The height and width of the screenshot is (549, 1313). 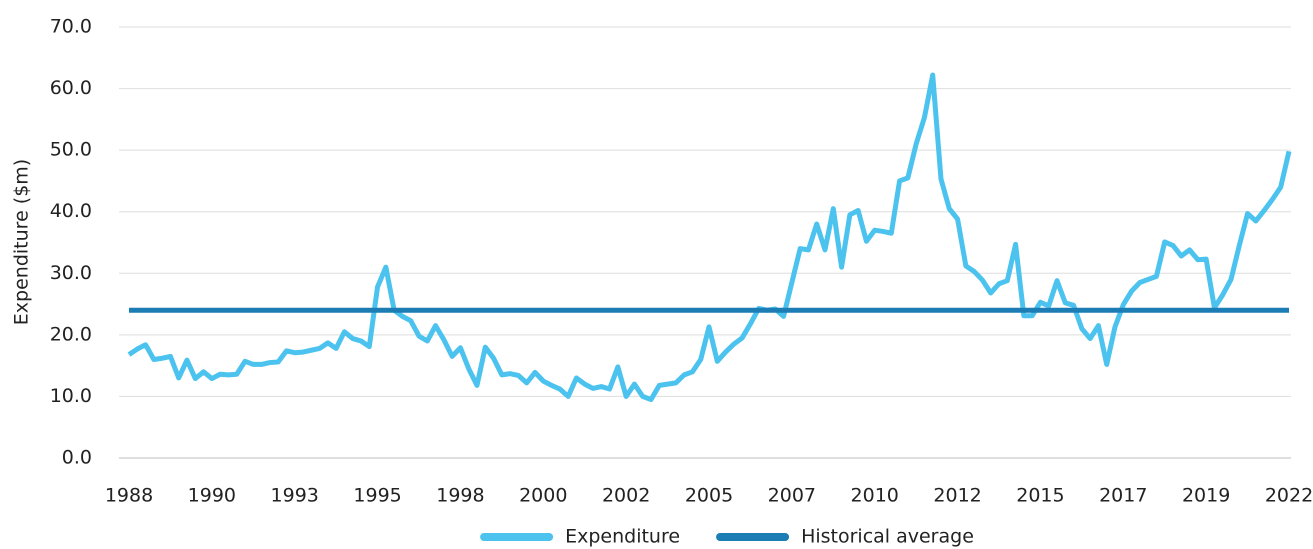 I want to click on x-tick-label: 2000, so click(x=543, y=496).